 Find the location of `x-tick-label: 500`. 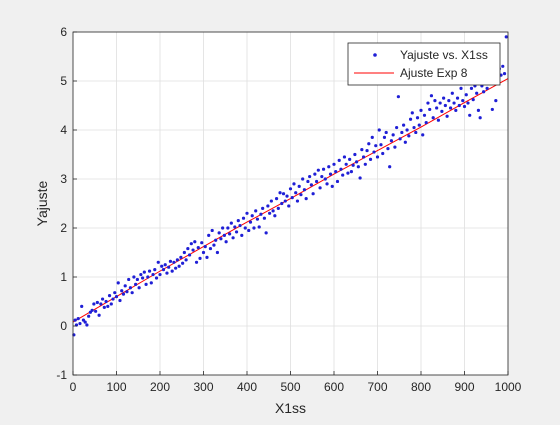

x-tick-label: 500 is located at coordinates (290, 387).